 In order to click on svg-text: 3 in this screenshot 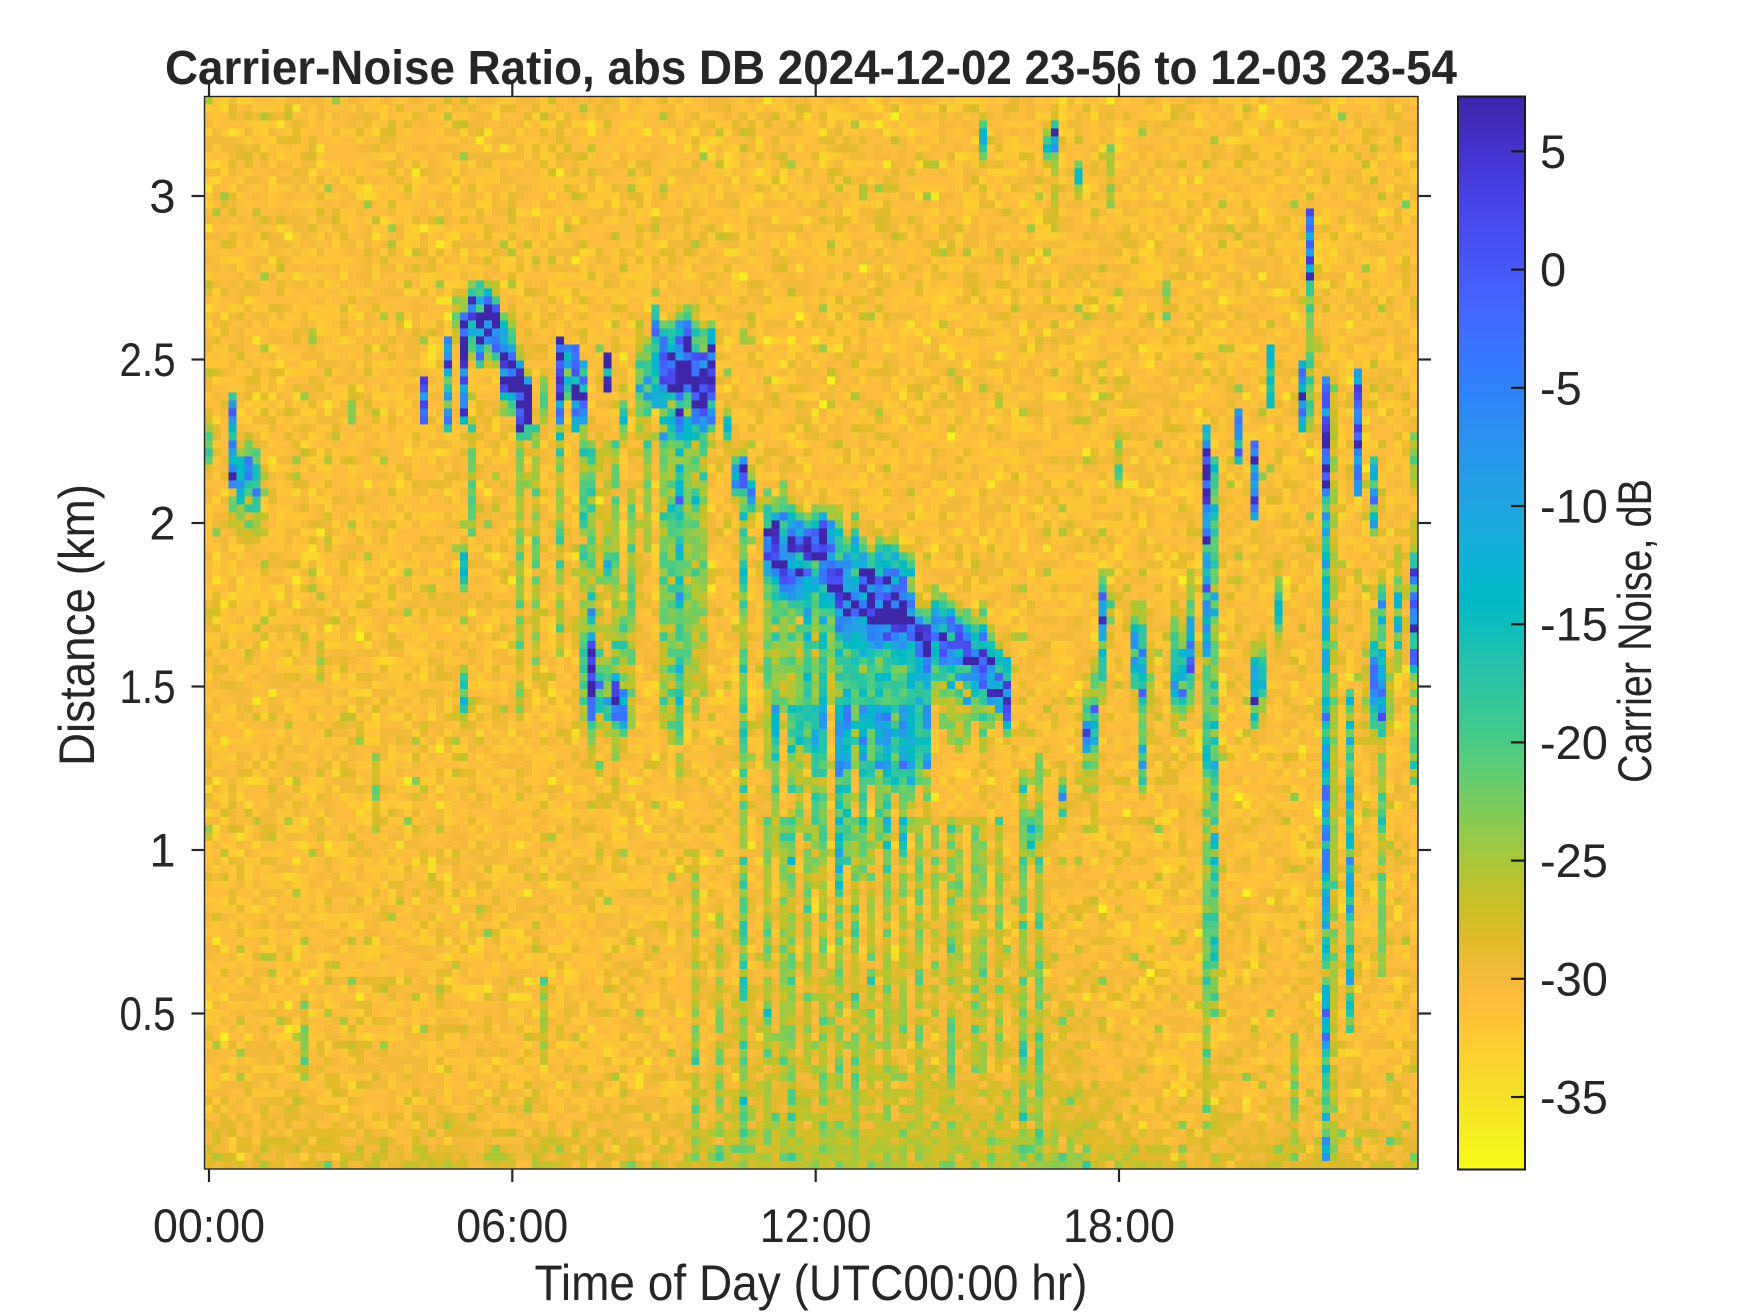, I will do `click(162, 196)`.